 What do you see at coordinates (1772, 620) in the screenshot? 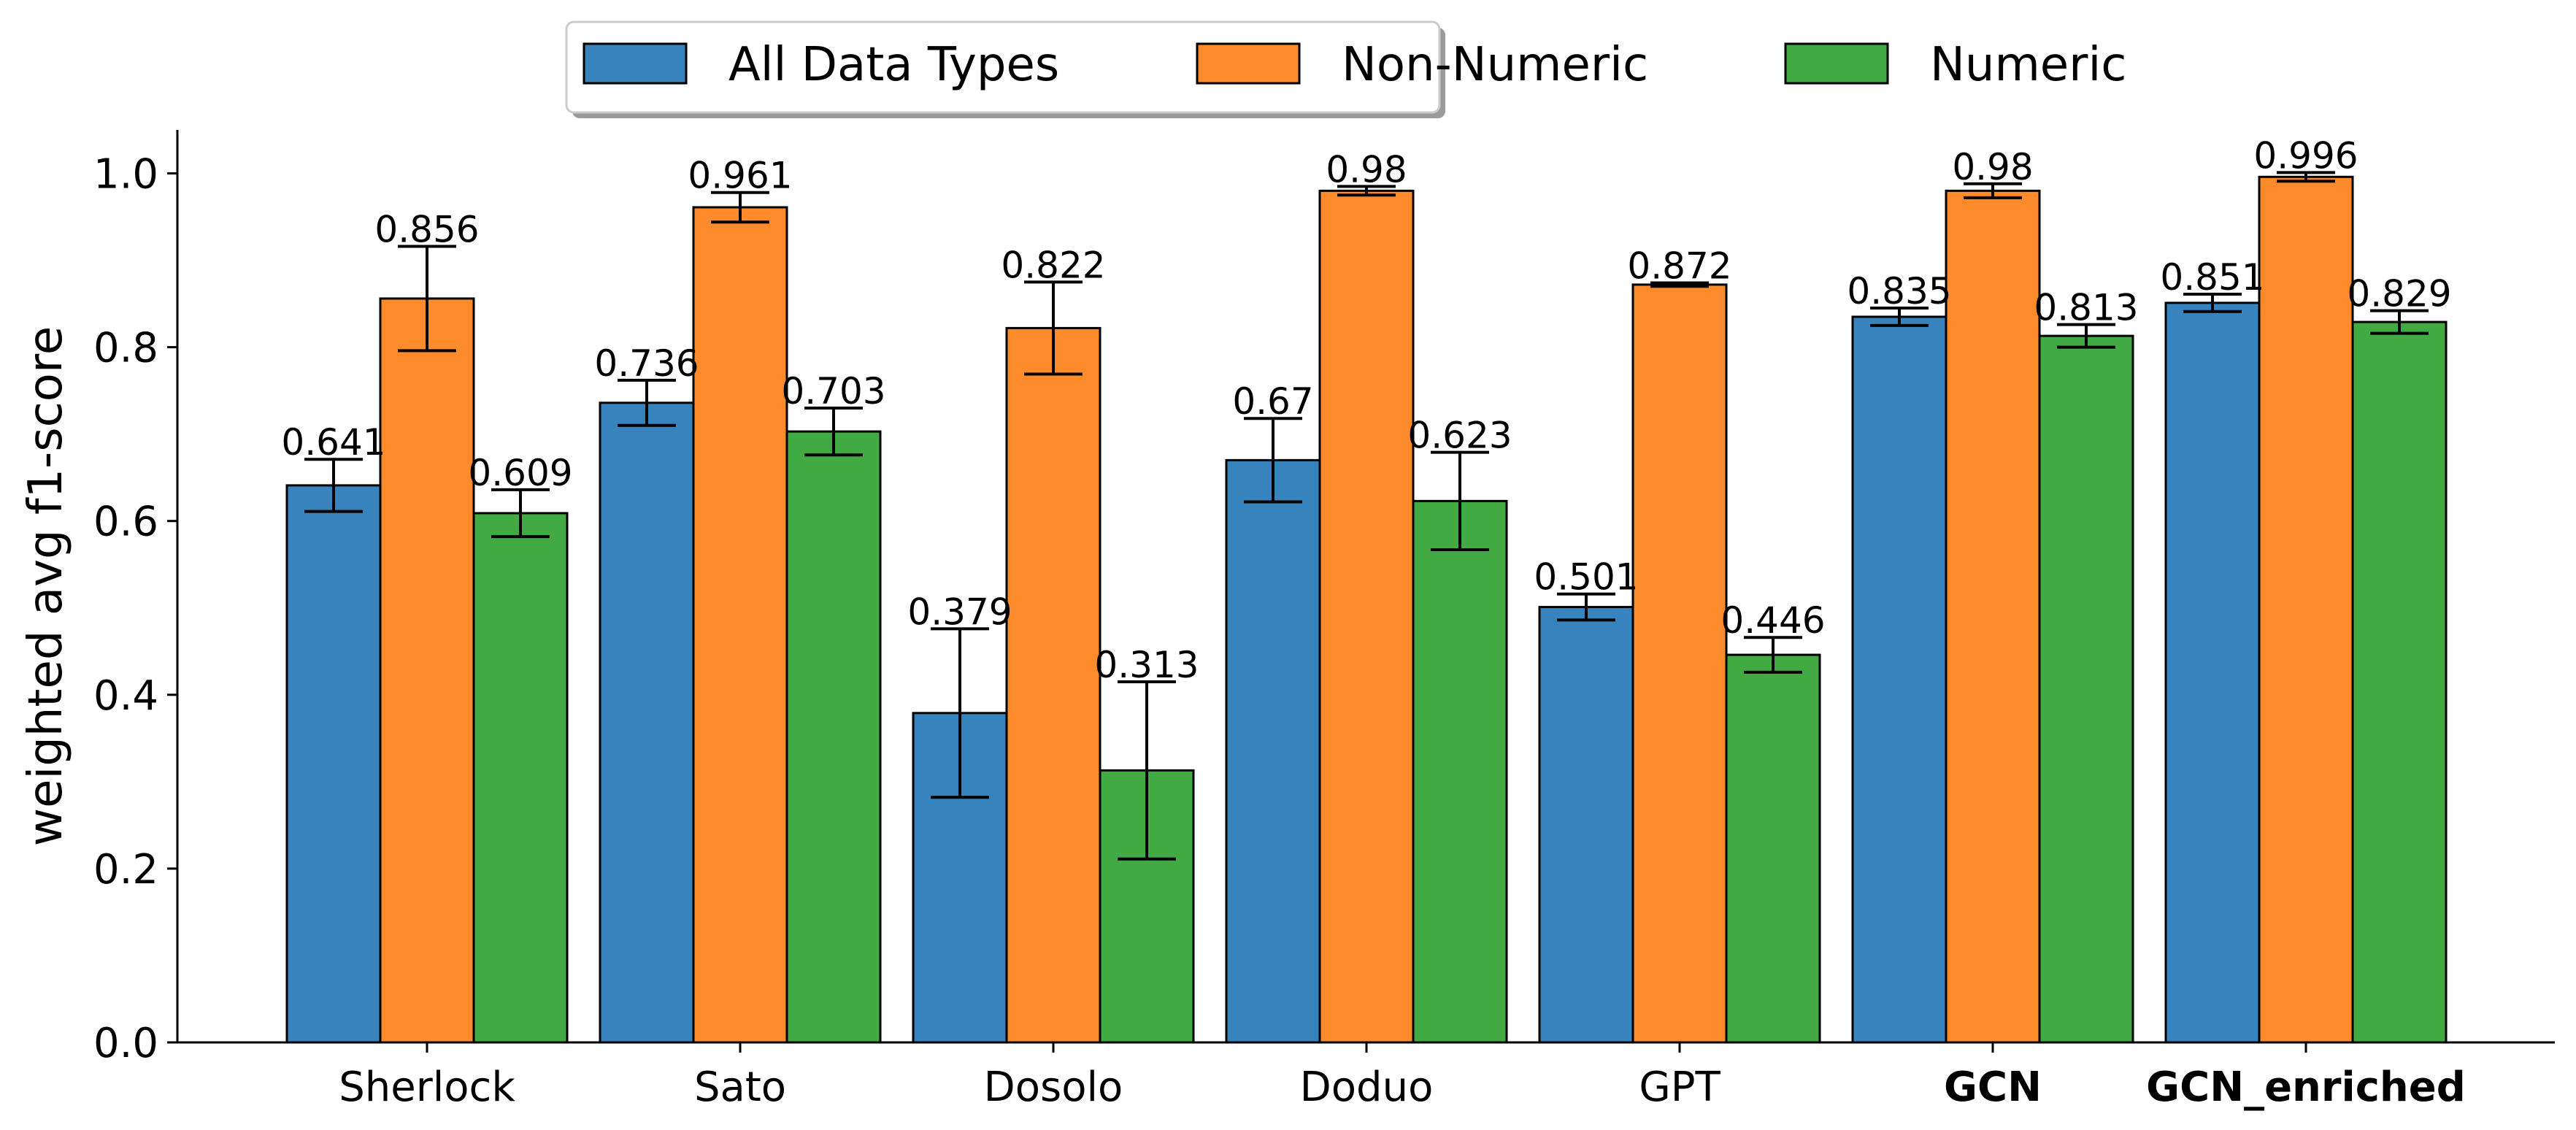
I see `data-label: 0.446` at bounding box center [1772, 620].